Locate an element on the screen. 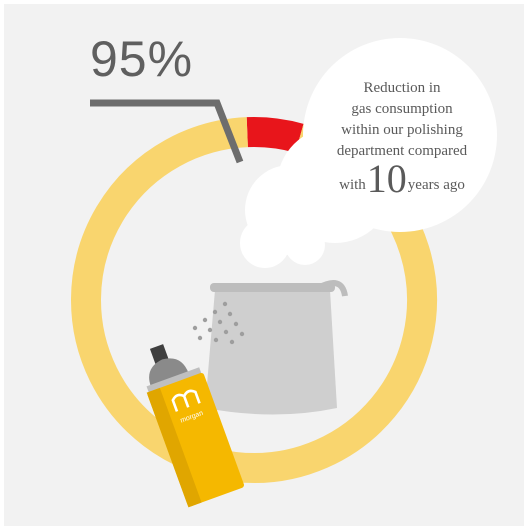  annotation-line-1: Reduction in is located at coordinates (402, 88).